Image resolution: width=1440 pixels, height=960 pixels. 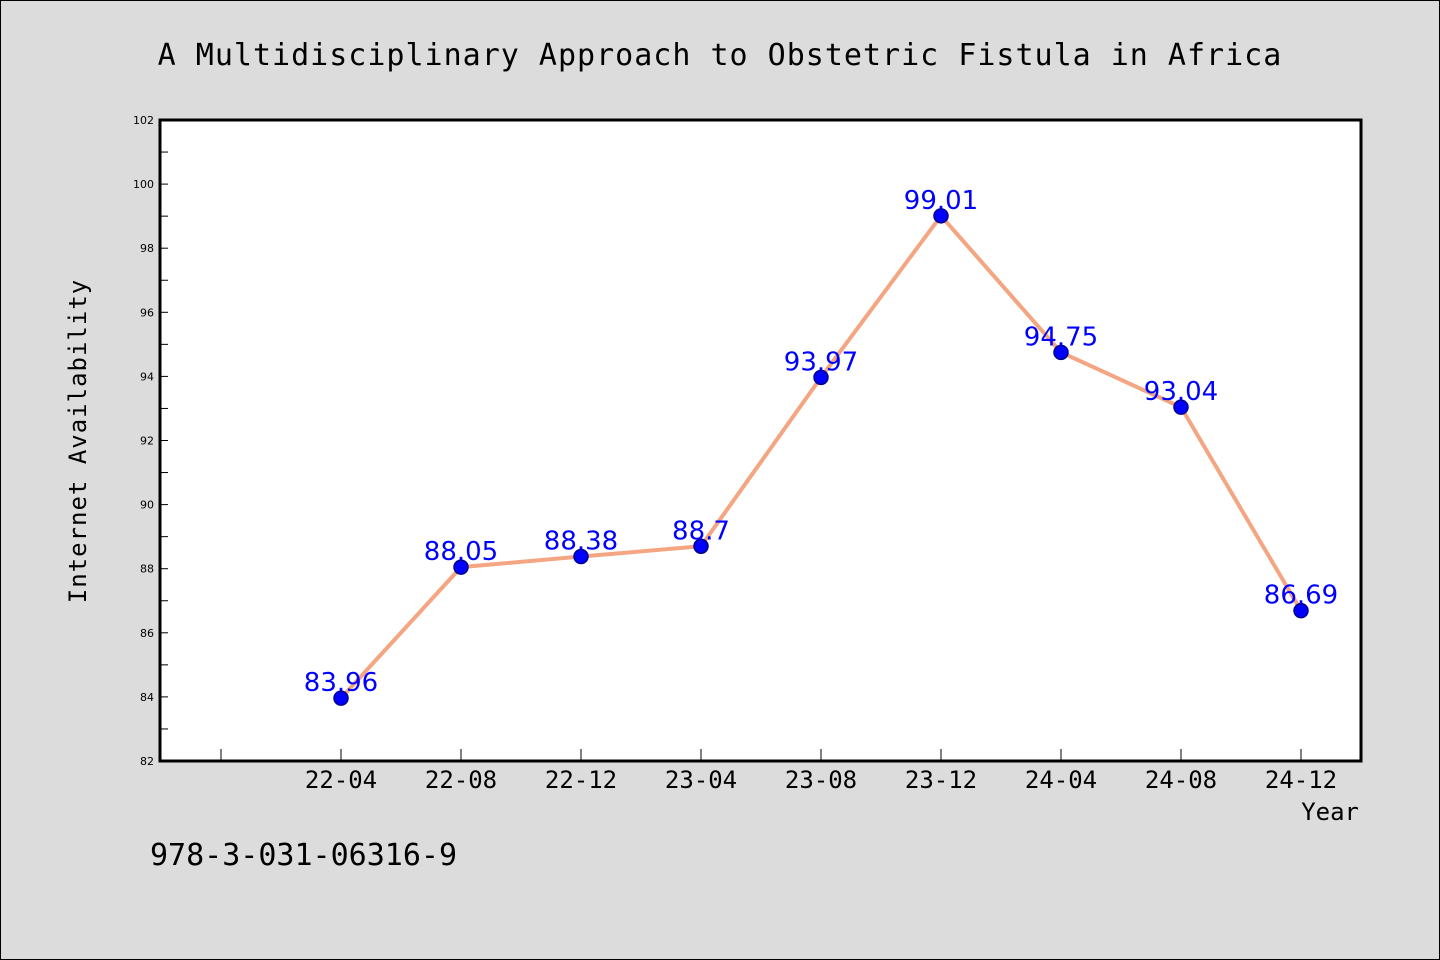 What do you see at coordinates (147, 248) in the screenshot?
I see `y-tick-label: 98` at bounding box center [147, 248].